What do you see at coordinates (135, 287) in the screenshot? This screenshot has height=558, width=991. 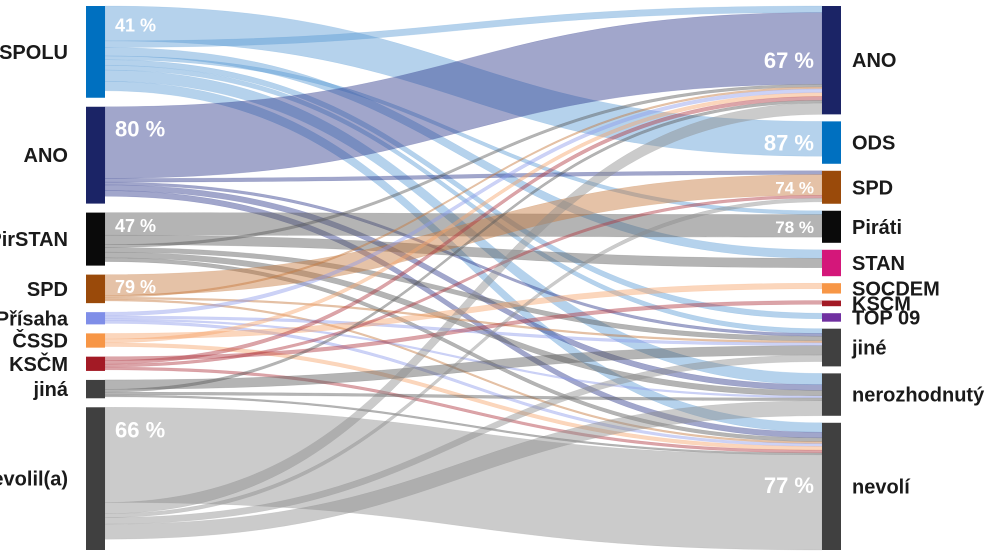 I see `flow-label-spd: 79 %` at bounding box center [135, 287].